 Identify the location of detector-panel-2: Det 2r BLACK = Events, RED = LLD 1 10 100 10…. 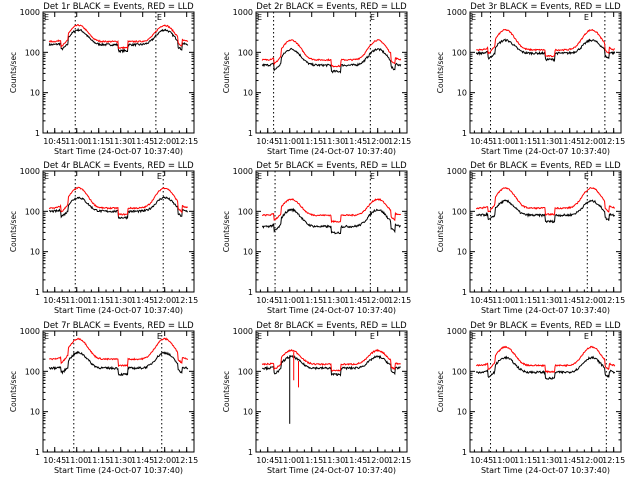
(316, 79).